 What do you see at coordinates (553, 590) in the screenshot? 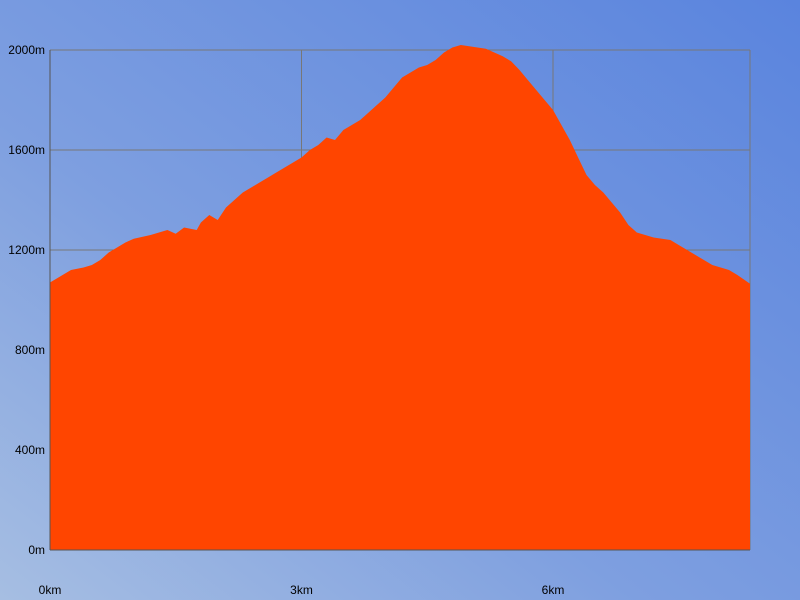
I see `x-tick-label: 6km` at bounding box center [553, 590].